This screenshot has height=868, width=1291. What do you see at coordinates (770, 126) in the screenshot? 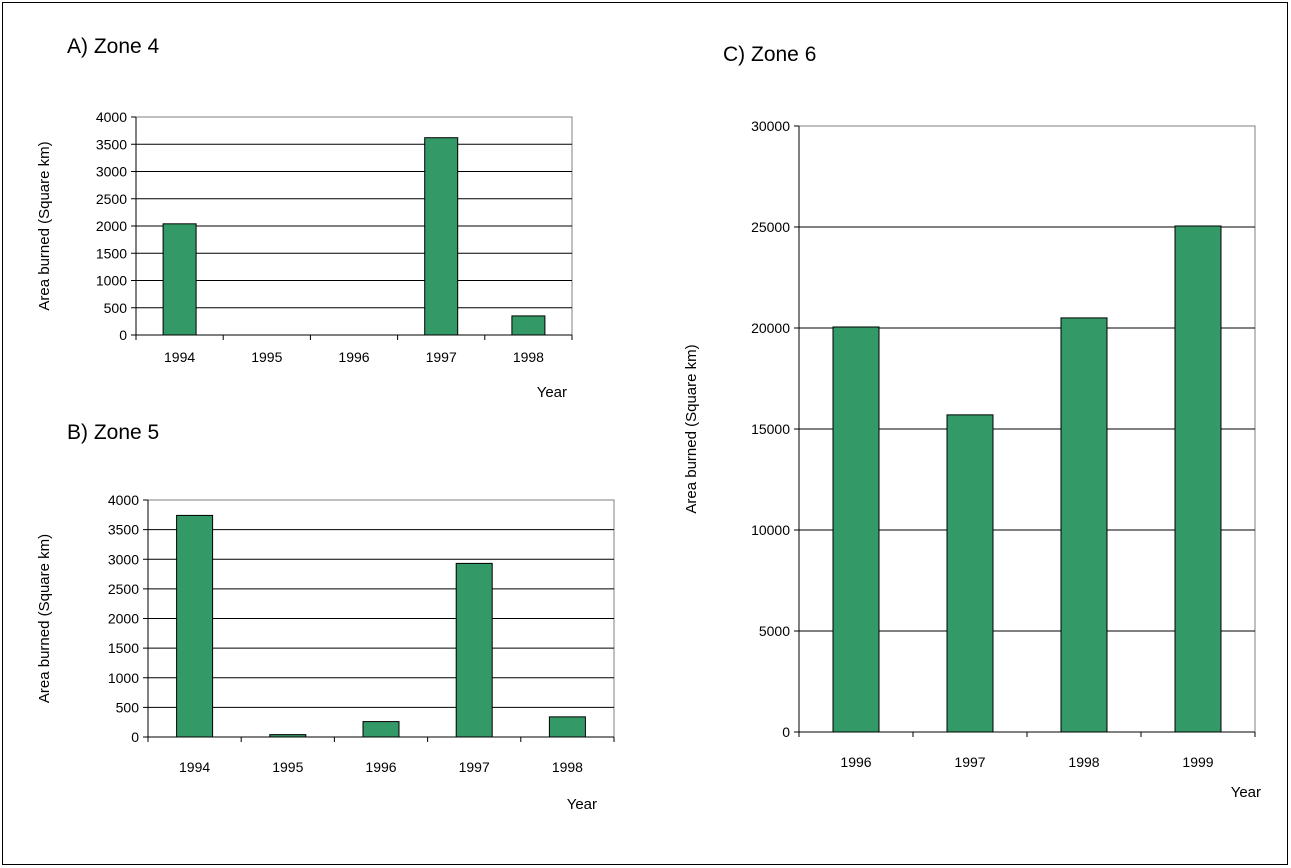
I see `y-tick-label: 30000` at bounding box center [770, 126].